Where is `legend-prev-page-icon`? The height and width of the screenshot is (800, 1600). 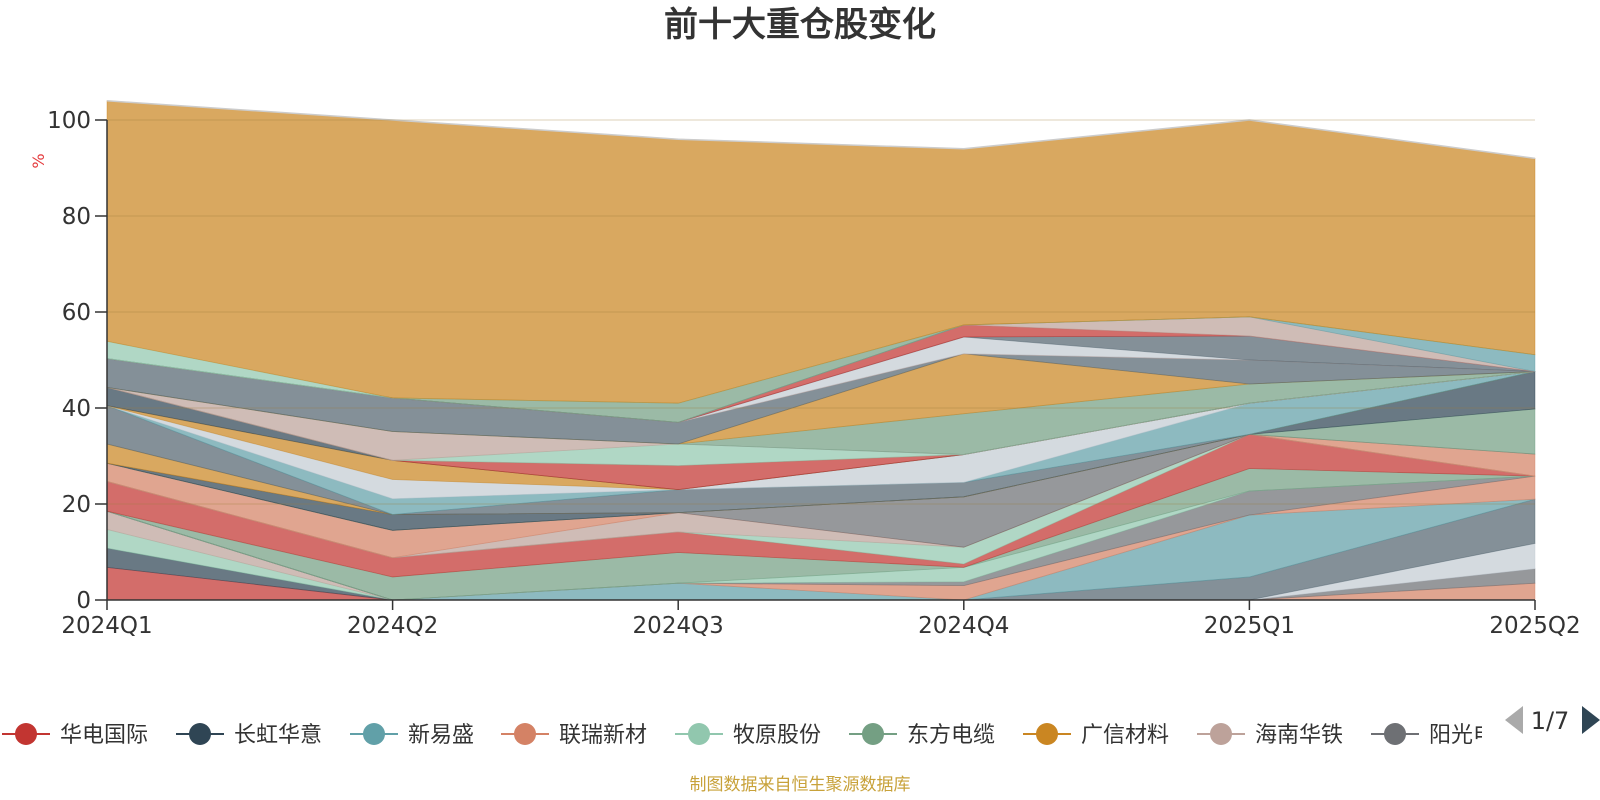
legend-prev-page-icon is located at coordinates (1514, 720).